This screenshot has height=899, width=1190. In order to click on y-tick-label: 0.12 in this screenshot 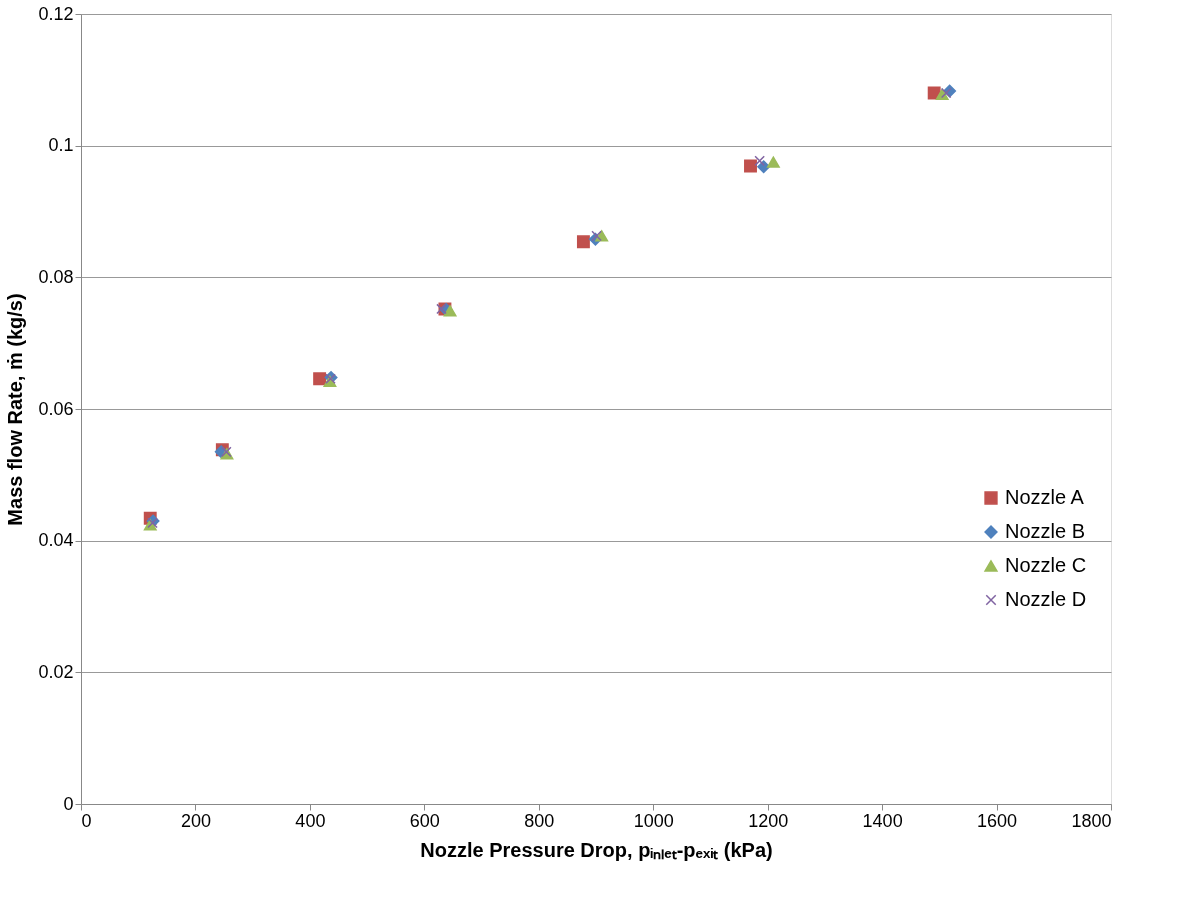, I will do `click(56, 13)`.